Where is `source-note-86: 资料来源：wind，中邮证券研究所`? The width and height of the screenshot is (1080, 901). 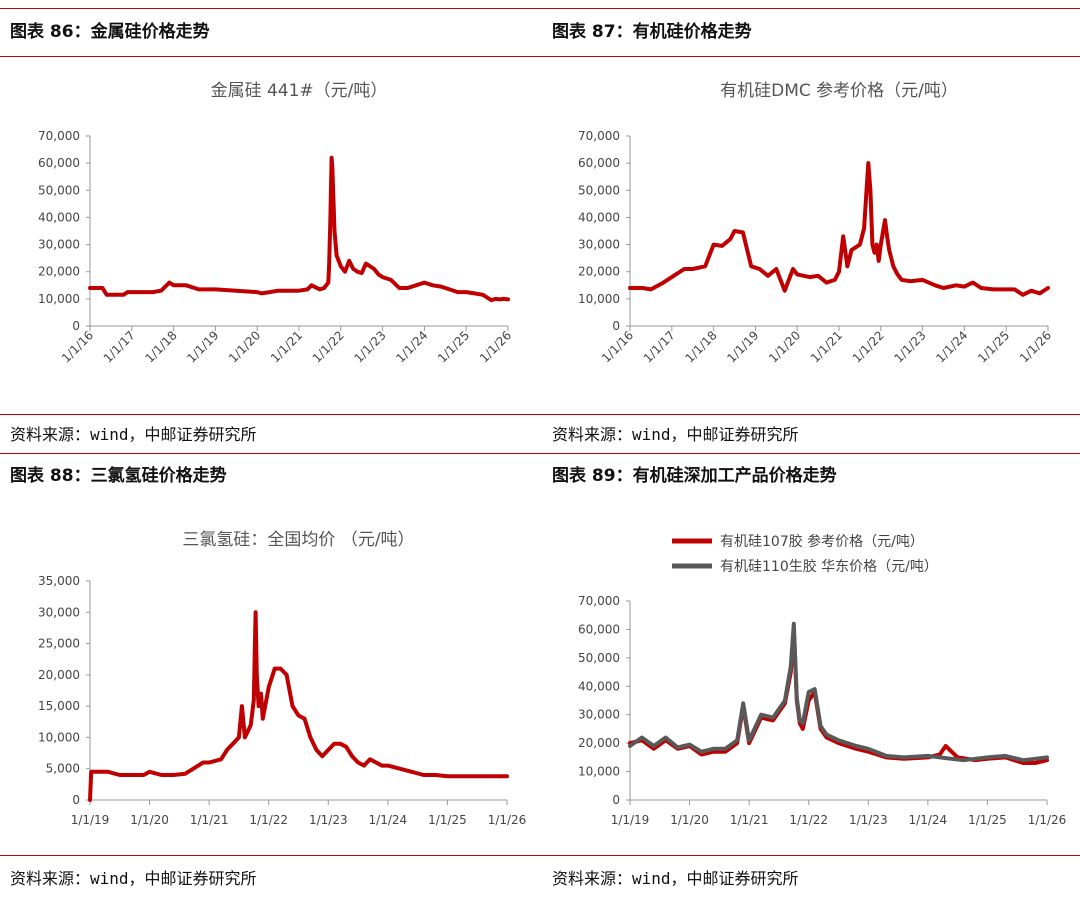 source-note-86: 资料来源：wind，中邮证券研究所 is located at coordinates (133, 434).